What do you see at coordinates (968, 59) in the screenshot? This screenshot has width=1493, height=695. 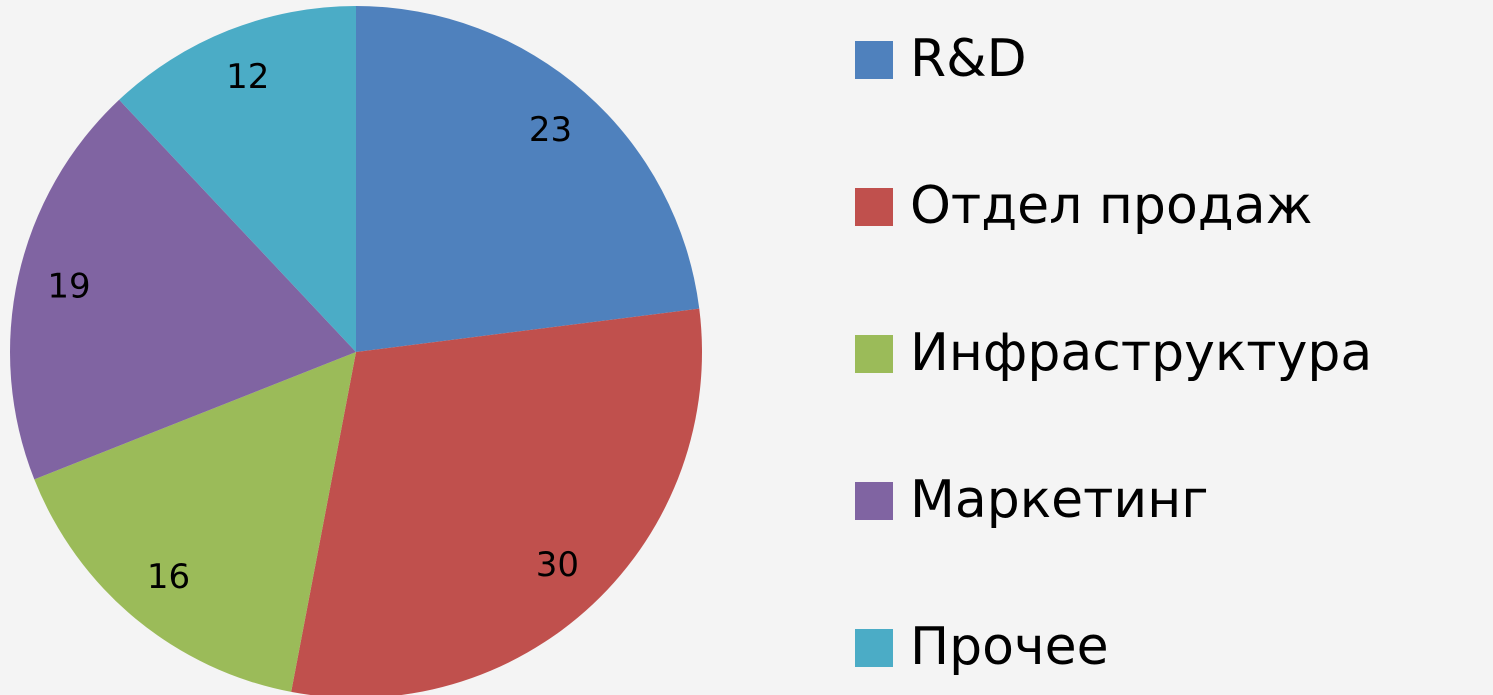 I see `legend-label: R&D` at bounding box center [968, 59].